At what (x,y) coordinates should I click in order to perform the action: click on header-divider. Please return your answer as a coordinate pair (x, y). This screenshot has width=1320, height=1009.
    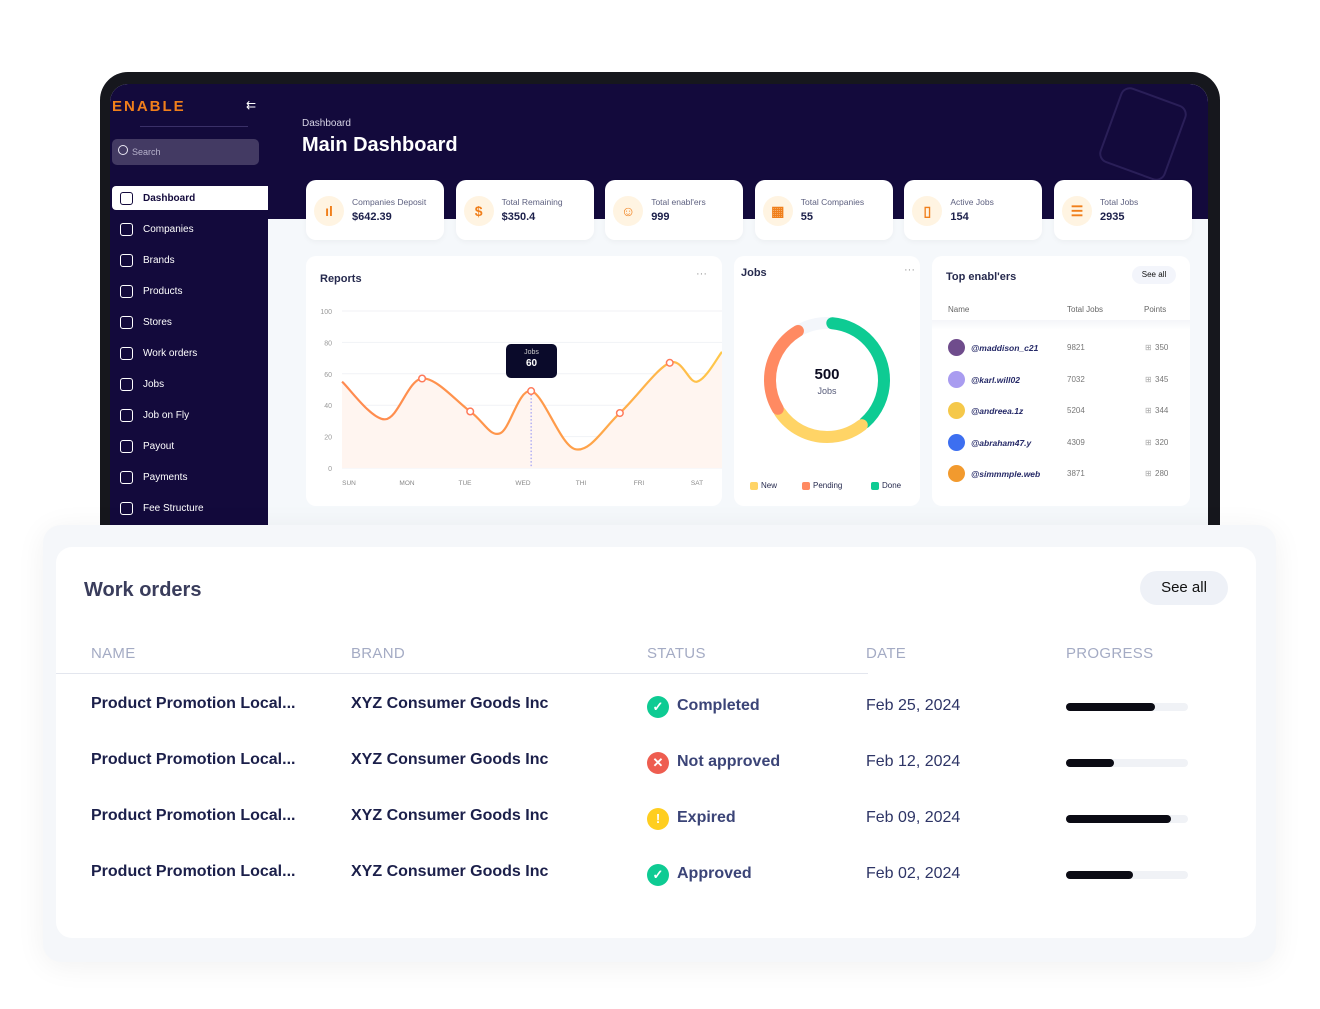
    Looking at the image, I should click on (462, 673).